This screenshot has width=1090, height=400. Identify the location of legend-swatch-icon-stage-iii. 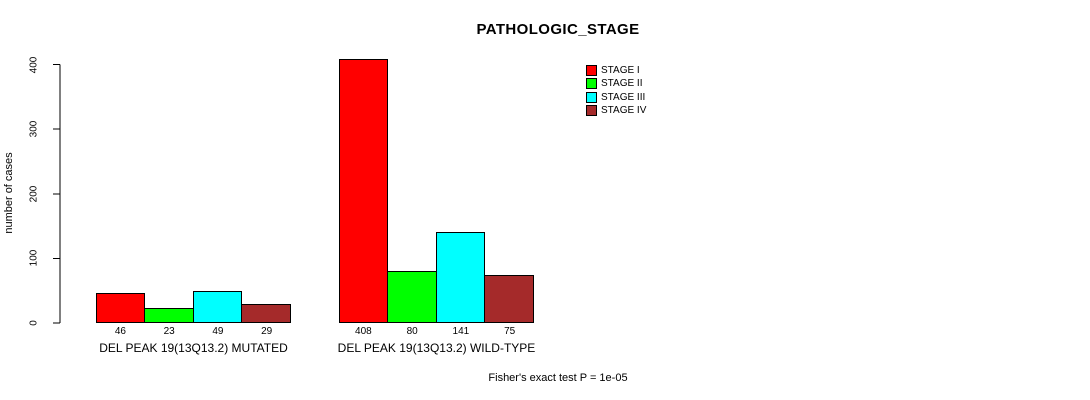
(591, 97).